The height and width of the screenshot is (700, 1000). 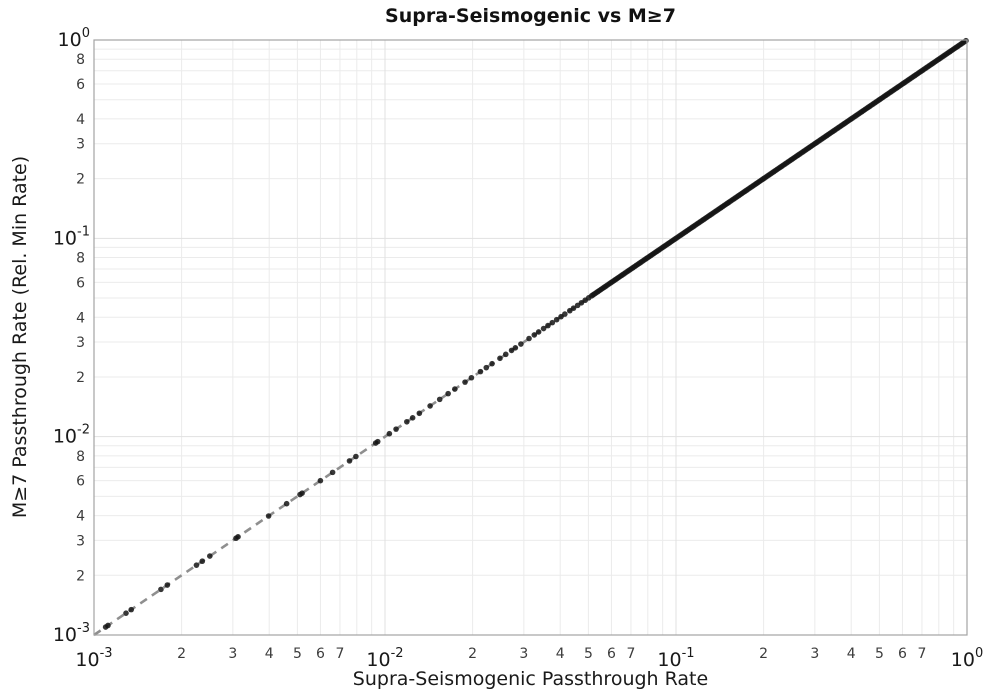 I want to click on y-tick-labels: 10⁻³ 10⁻² 10⁻¹ 100 2 3 4 6 8 2 3 4 6 8 2 3 4 6 8, so click(x=71, y=336).